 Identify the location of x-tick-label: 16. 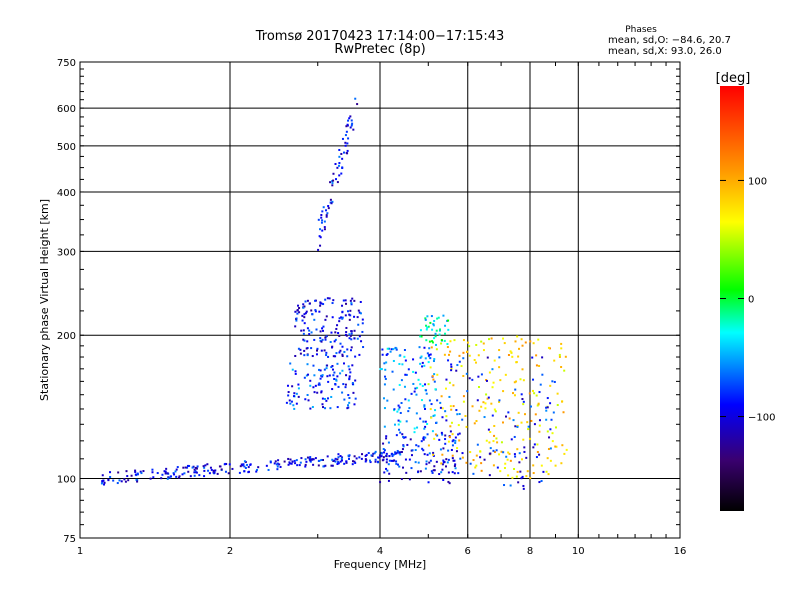
(680, 551).